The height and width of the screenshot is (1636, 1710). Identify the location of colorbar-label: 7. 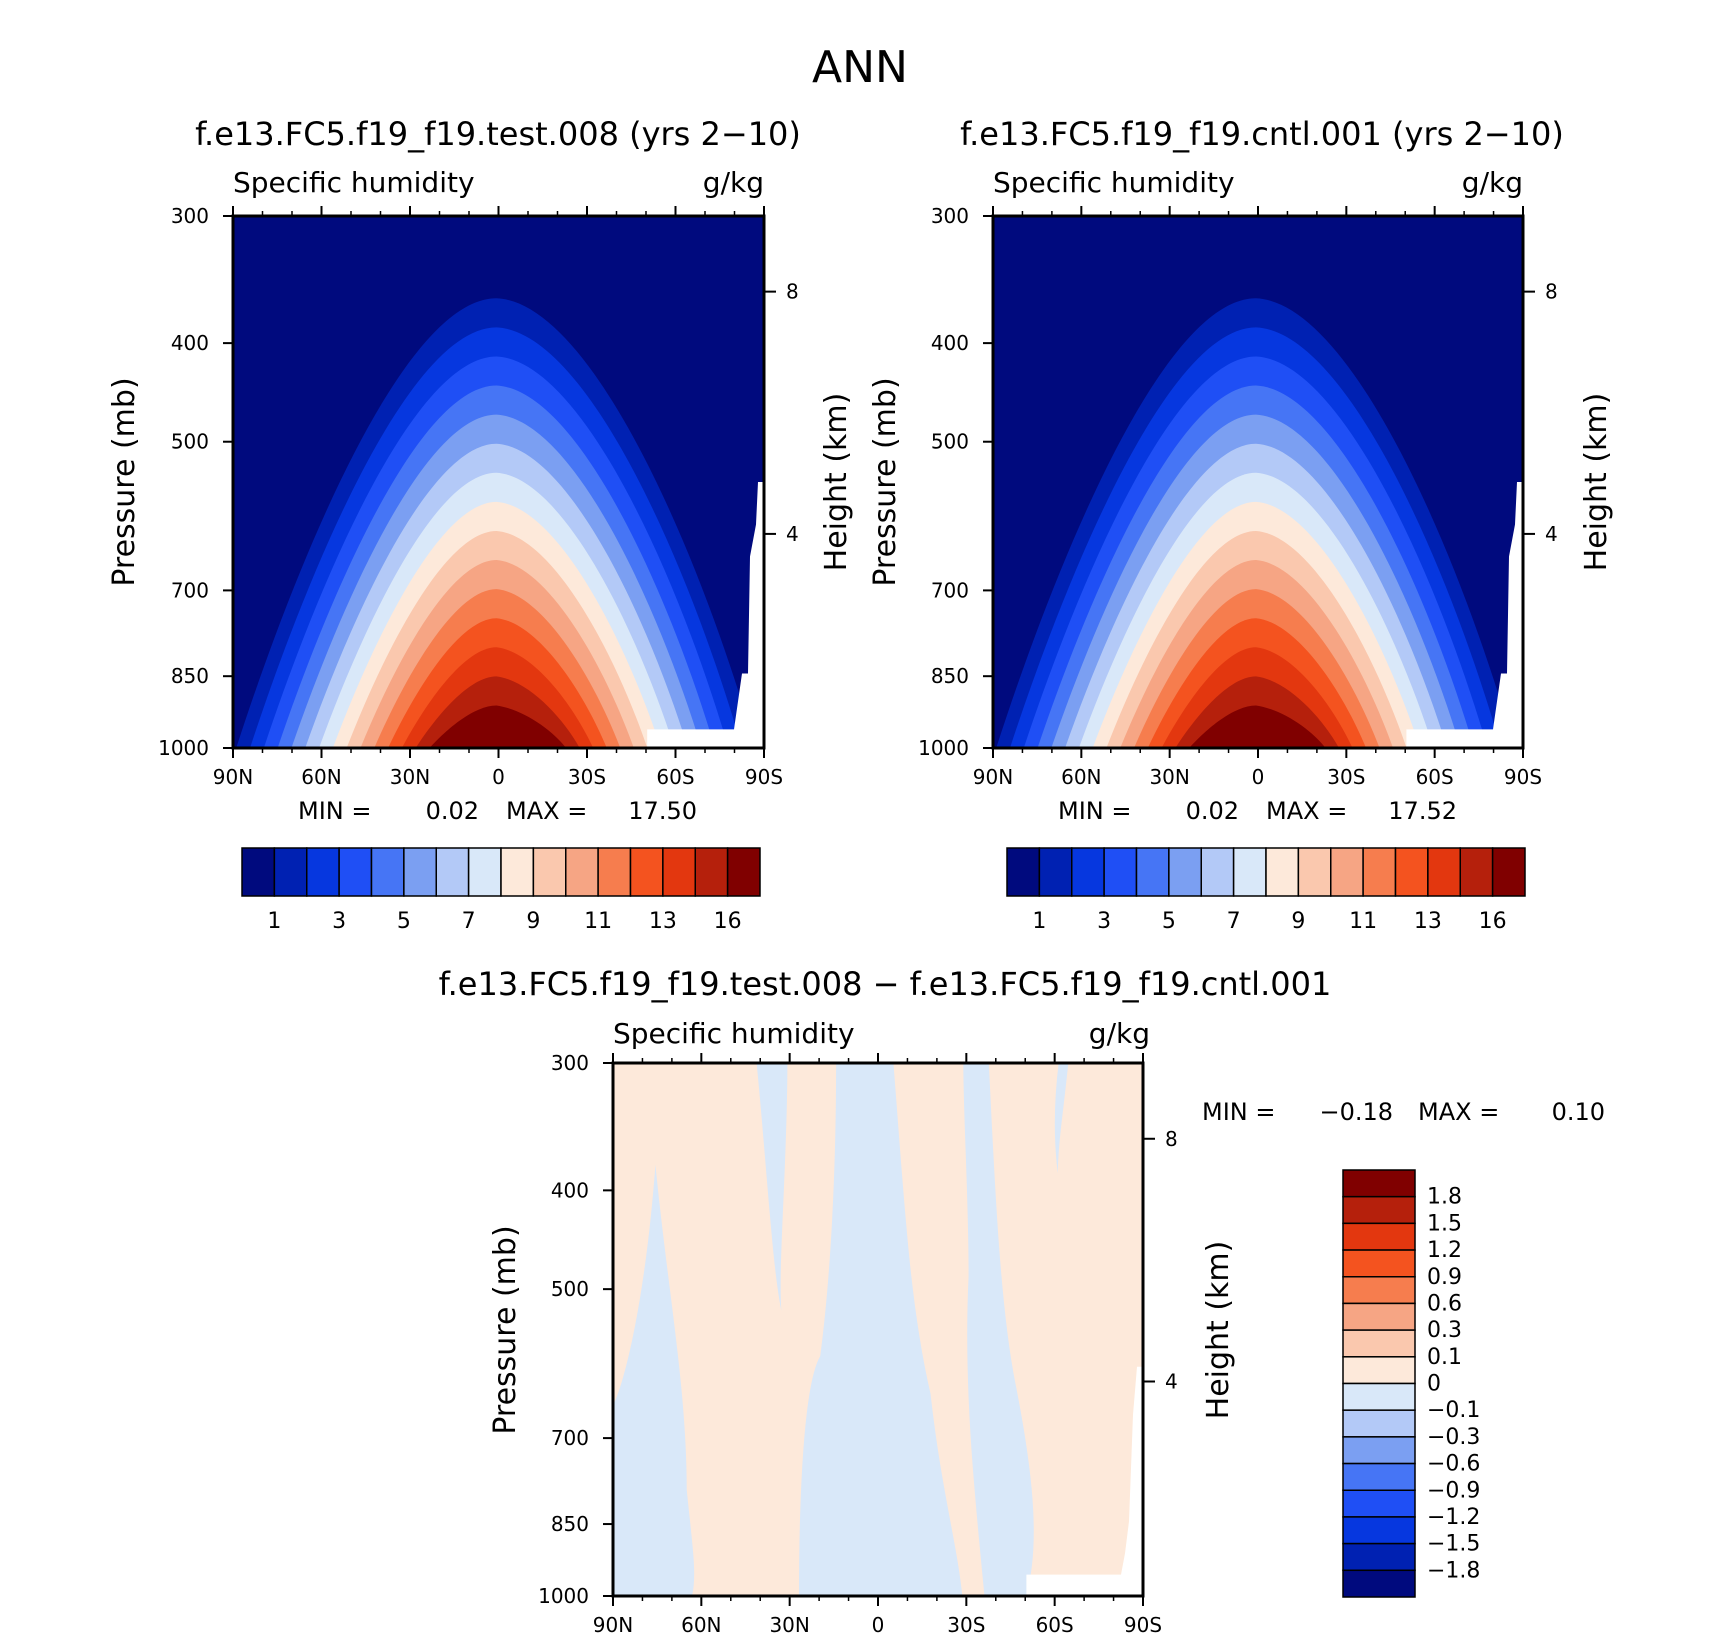
(1234, 921).